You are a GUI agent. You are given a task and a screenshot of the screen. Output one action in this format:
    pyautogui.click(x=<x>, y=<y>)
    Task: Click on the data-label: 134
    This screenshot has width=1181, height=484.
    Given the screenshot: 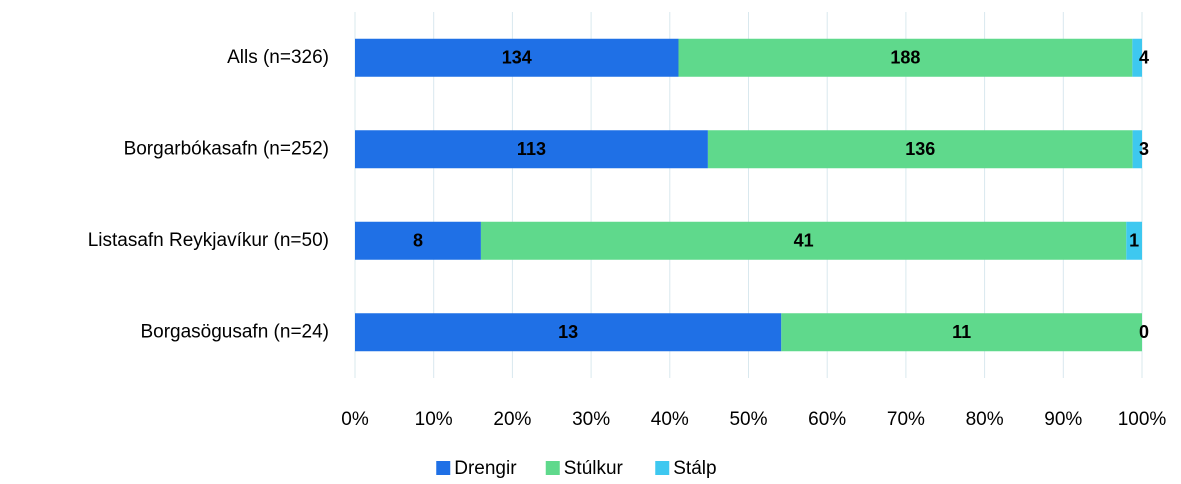 What is the action you would take?
    pyautogui.click(x=517, y=58)
    